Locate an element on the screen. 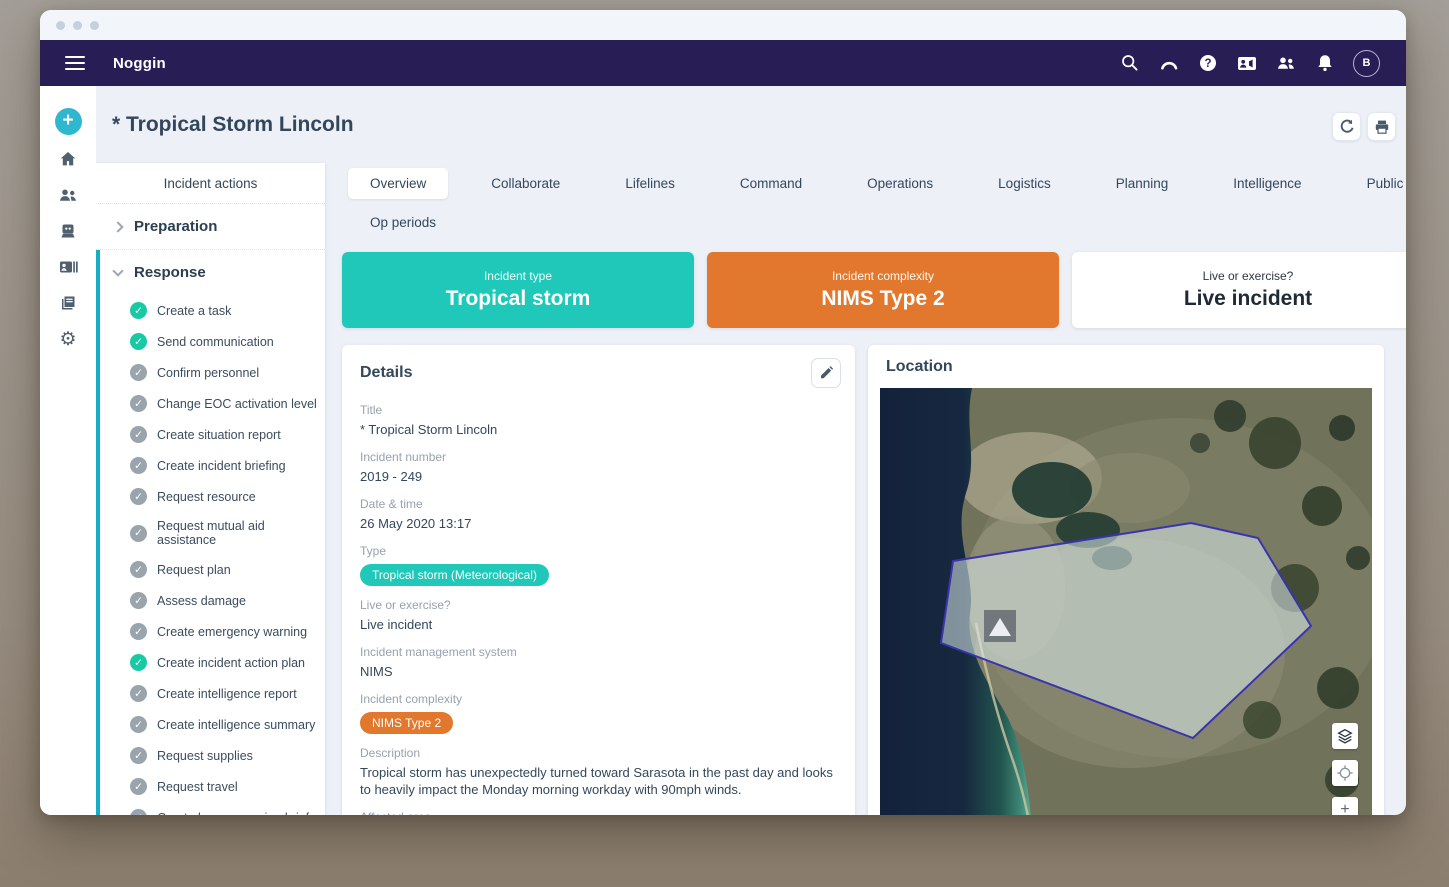 Image resolution: width=1449 pixels, height=887 pixels. page-title: * Tropical Storm Lincoln is located at coordinates (233, 124).